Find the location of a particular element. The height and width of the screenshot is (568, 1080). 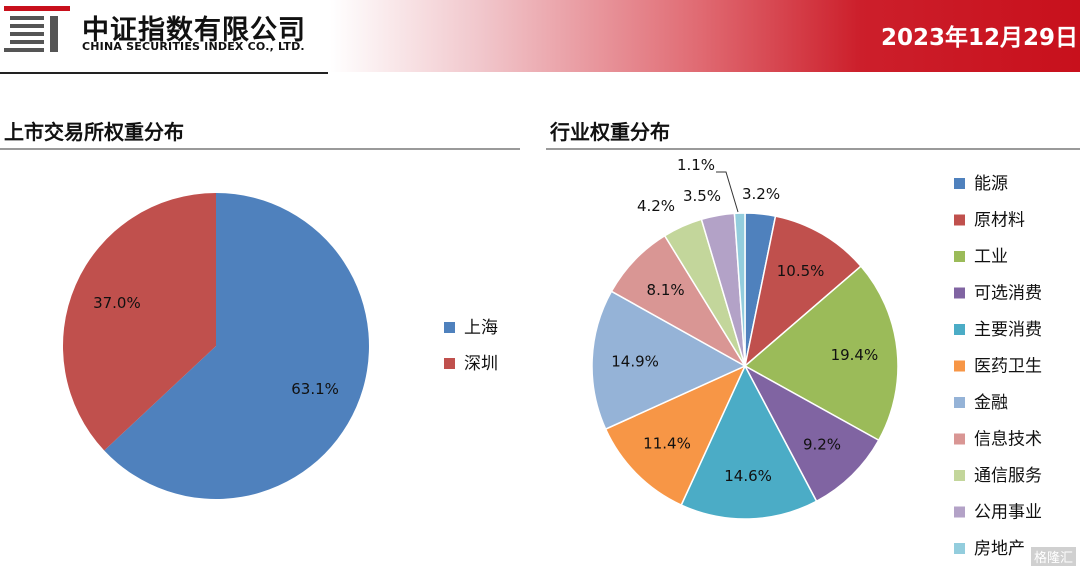

industry-data-label-8: 4.2% is located at coordinates (656, 206).